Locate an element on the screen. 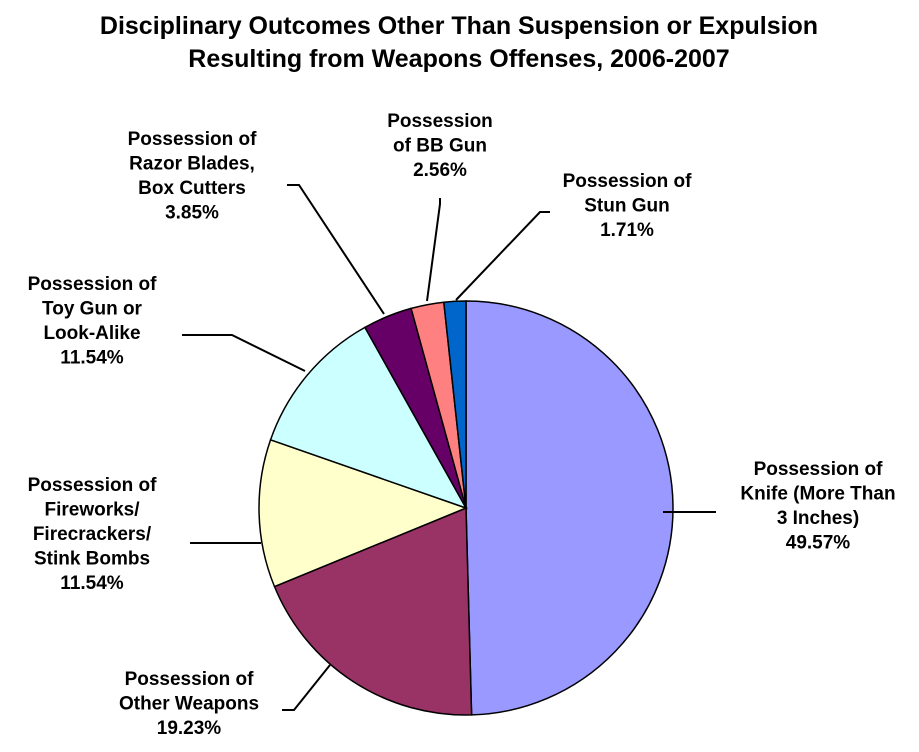  slice-label-line: Firecrackers/ is located at coordinates (92, 534).